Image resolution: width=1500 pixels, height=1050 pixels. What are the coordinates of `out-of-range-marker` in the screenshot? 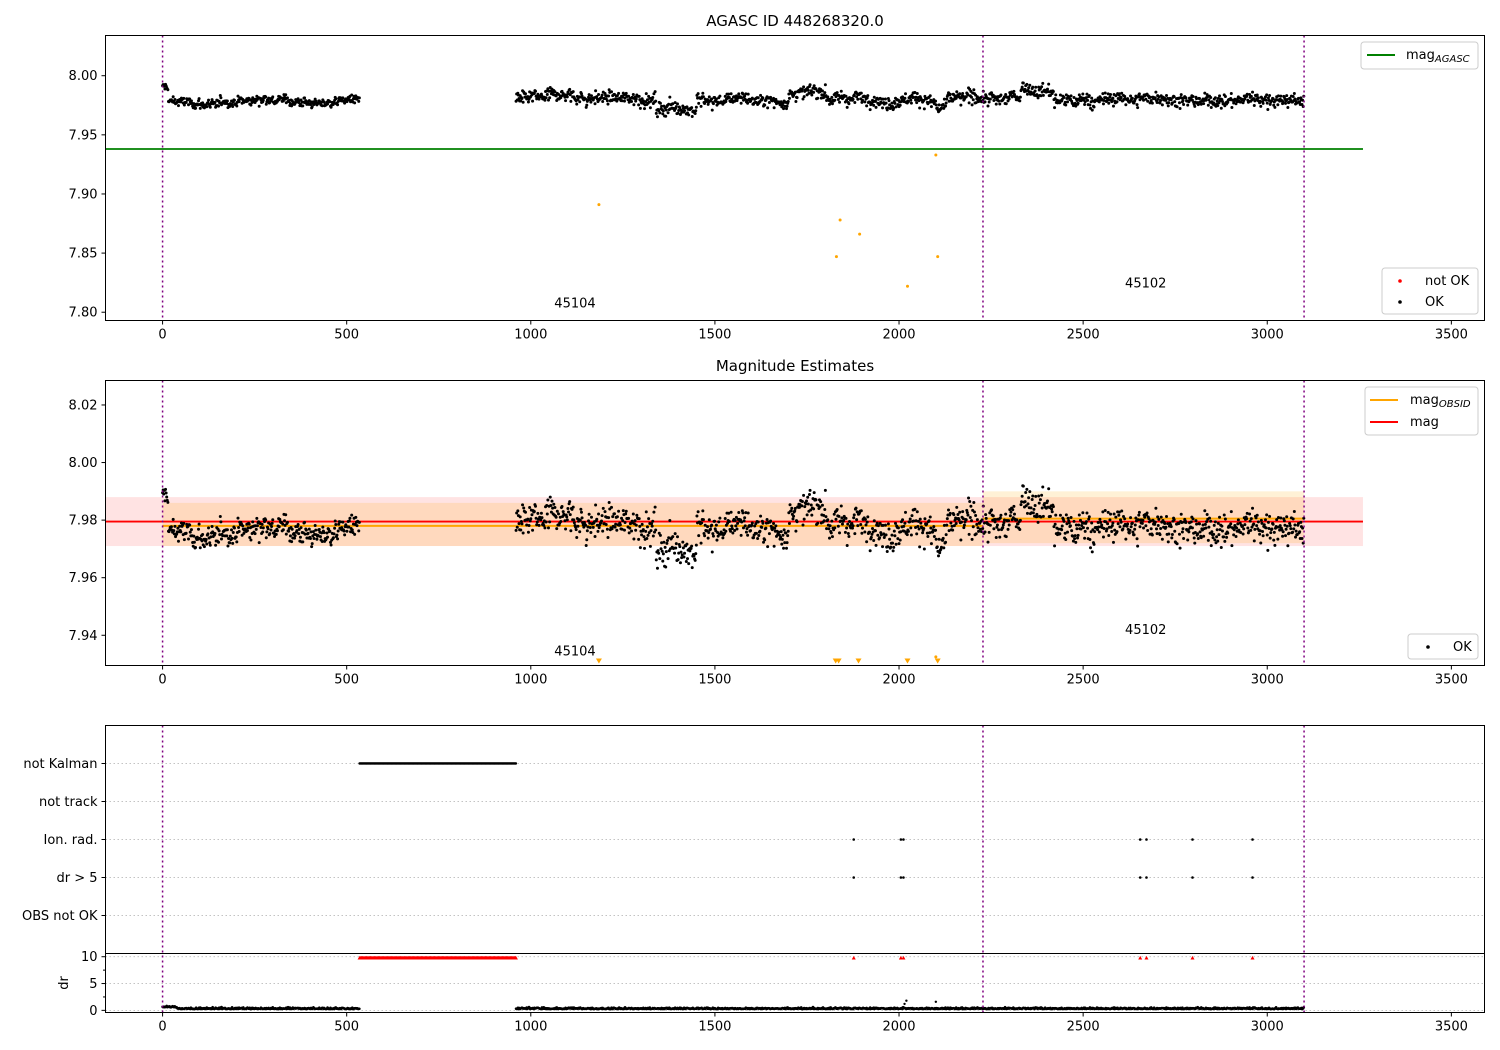 It's located at (598, 661).